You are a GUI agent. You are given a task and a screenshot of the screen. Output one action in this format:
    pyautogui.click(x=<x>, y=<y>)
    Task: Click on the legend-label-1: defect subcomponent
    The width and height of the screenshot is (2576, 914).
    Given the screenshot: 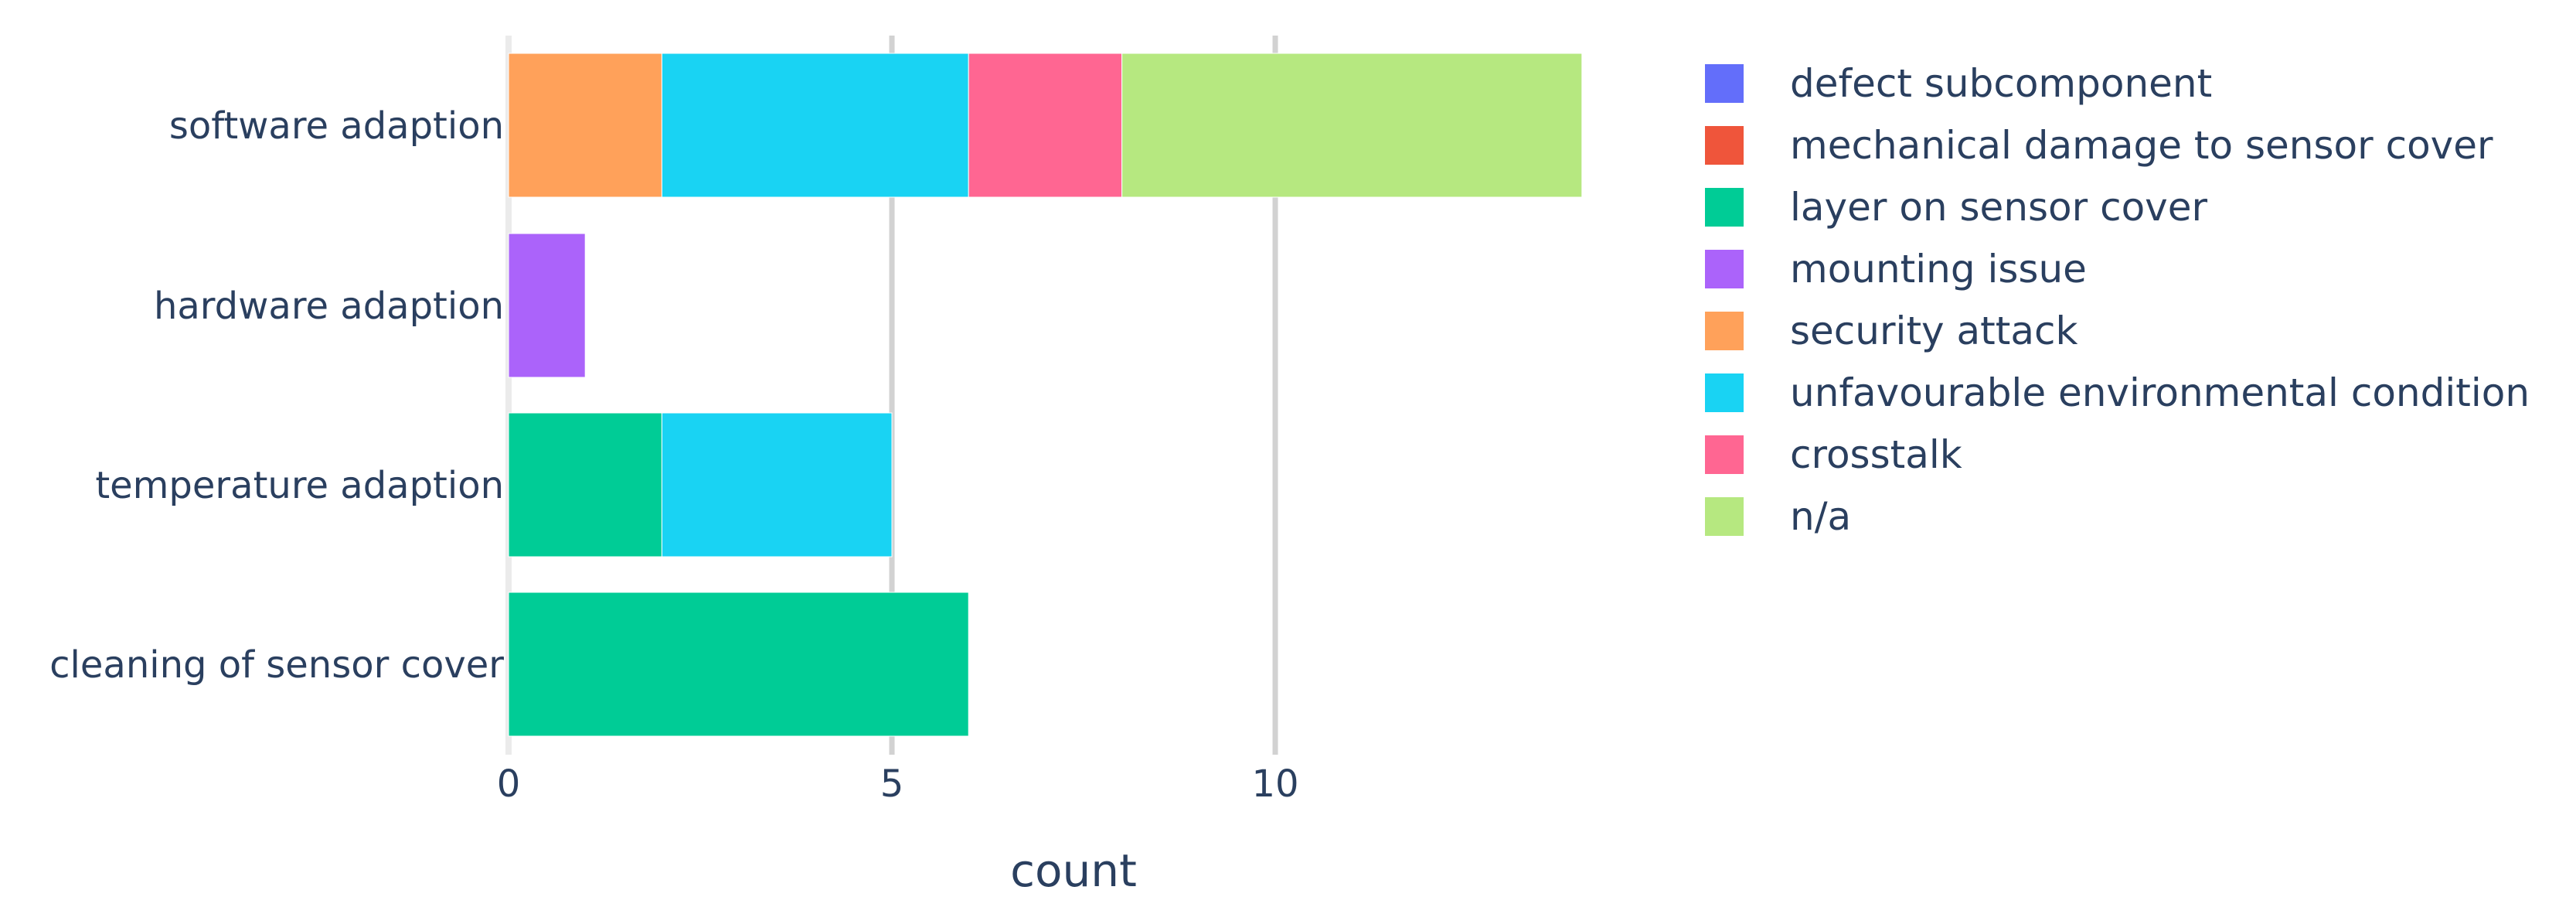 What is the action you would take?
    pyautogui.click(x=2001, y=83)
    